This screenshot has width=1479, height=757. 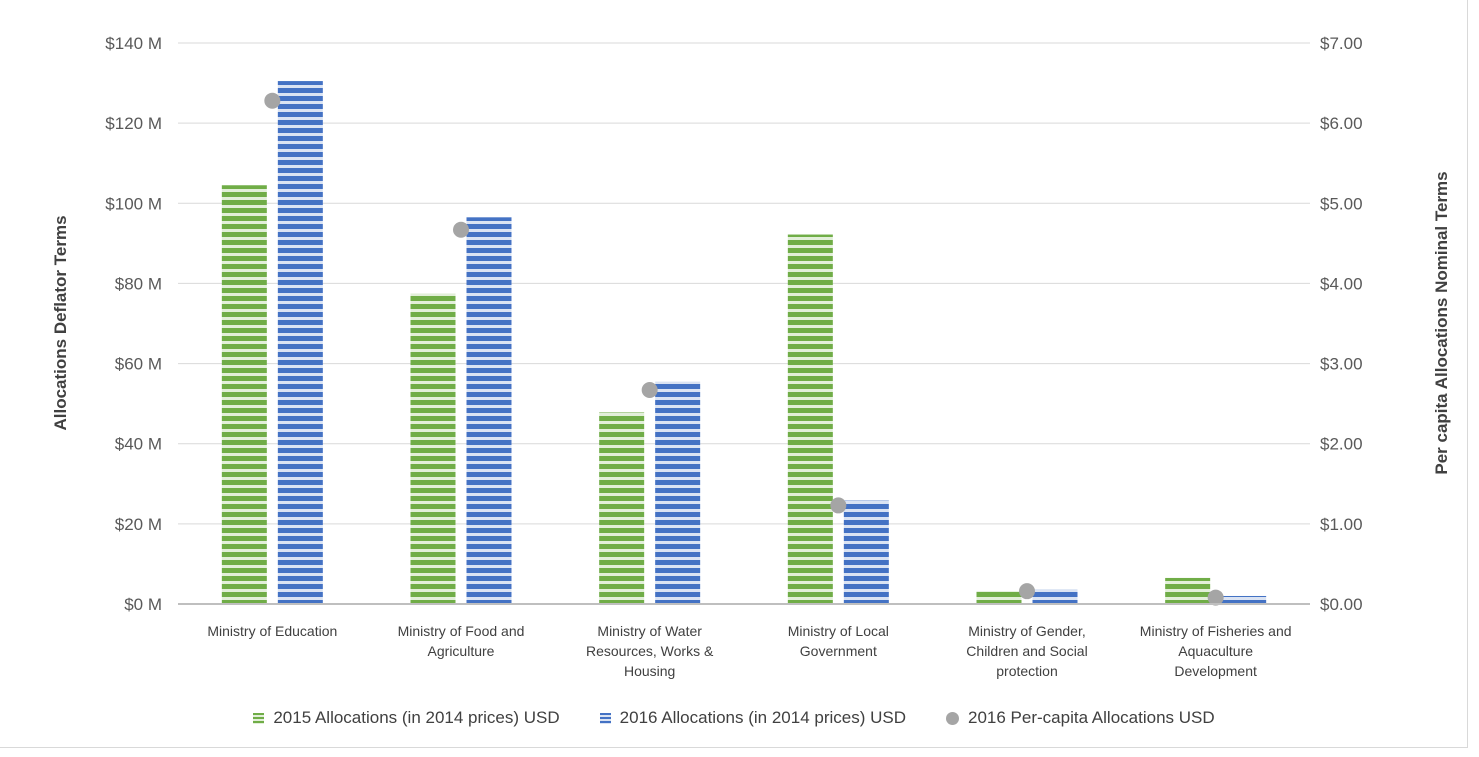 I want to click on y-tick-label: $40 M, so click(x=138, y=444).